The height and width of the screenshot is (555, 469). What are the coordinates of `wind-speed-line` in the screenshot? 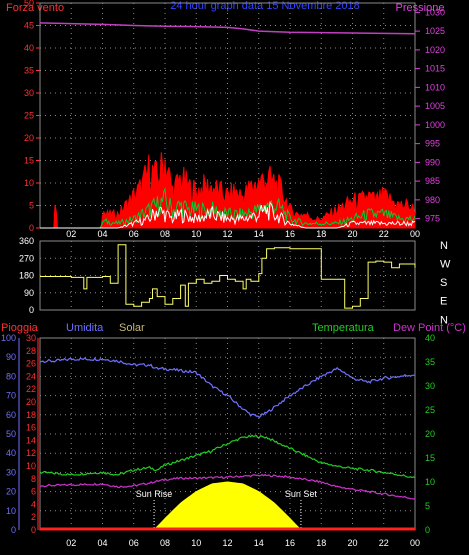 It's located at (228, 215).